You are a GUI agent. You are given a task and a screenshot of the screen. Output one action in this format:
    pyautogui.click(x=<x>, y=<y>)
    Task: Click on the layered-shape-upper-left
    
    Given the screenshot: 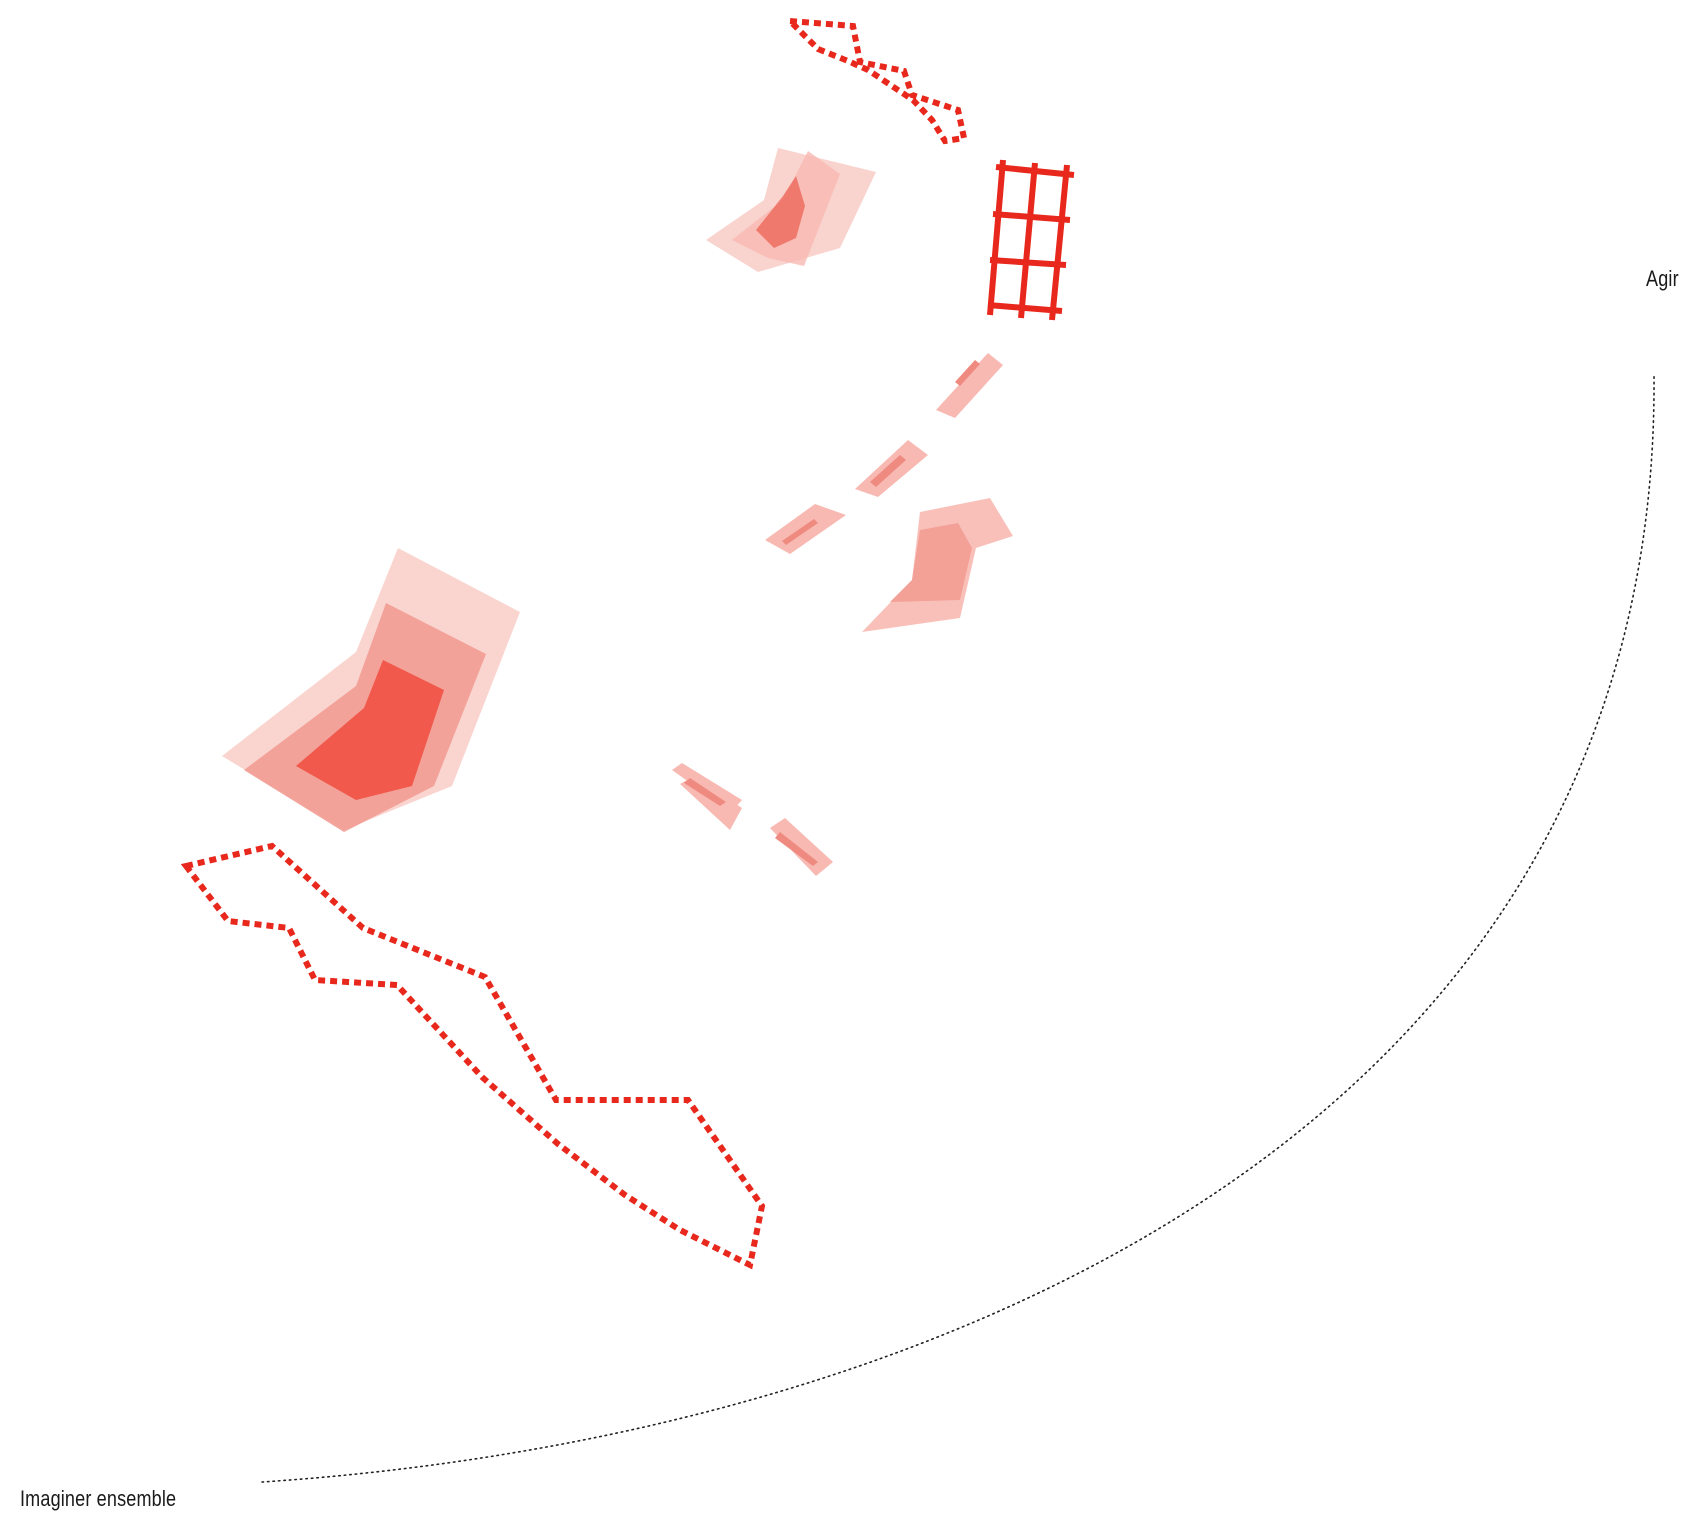 What is the action you would take?
    pyautogui.click(x=791, y=210)
    